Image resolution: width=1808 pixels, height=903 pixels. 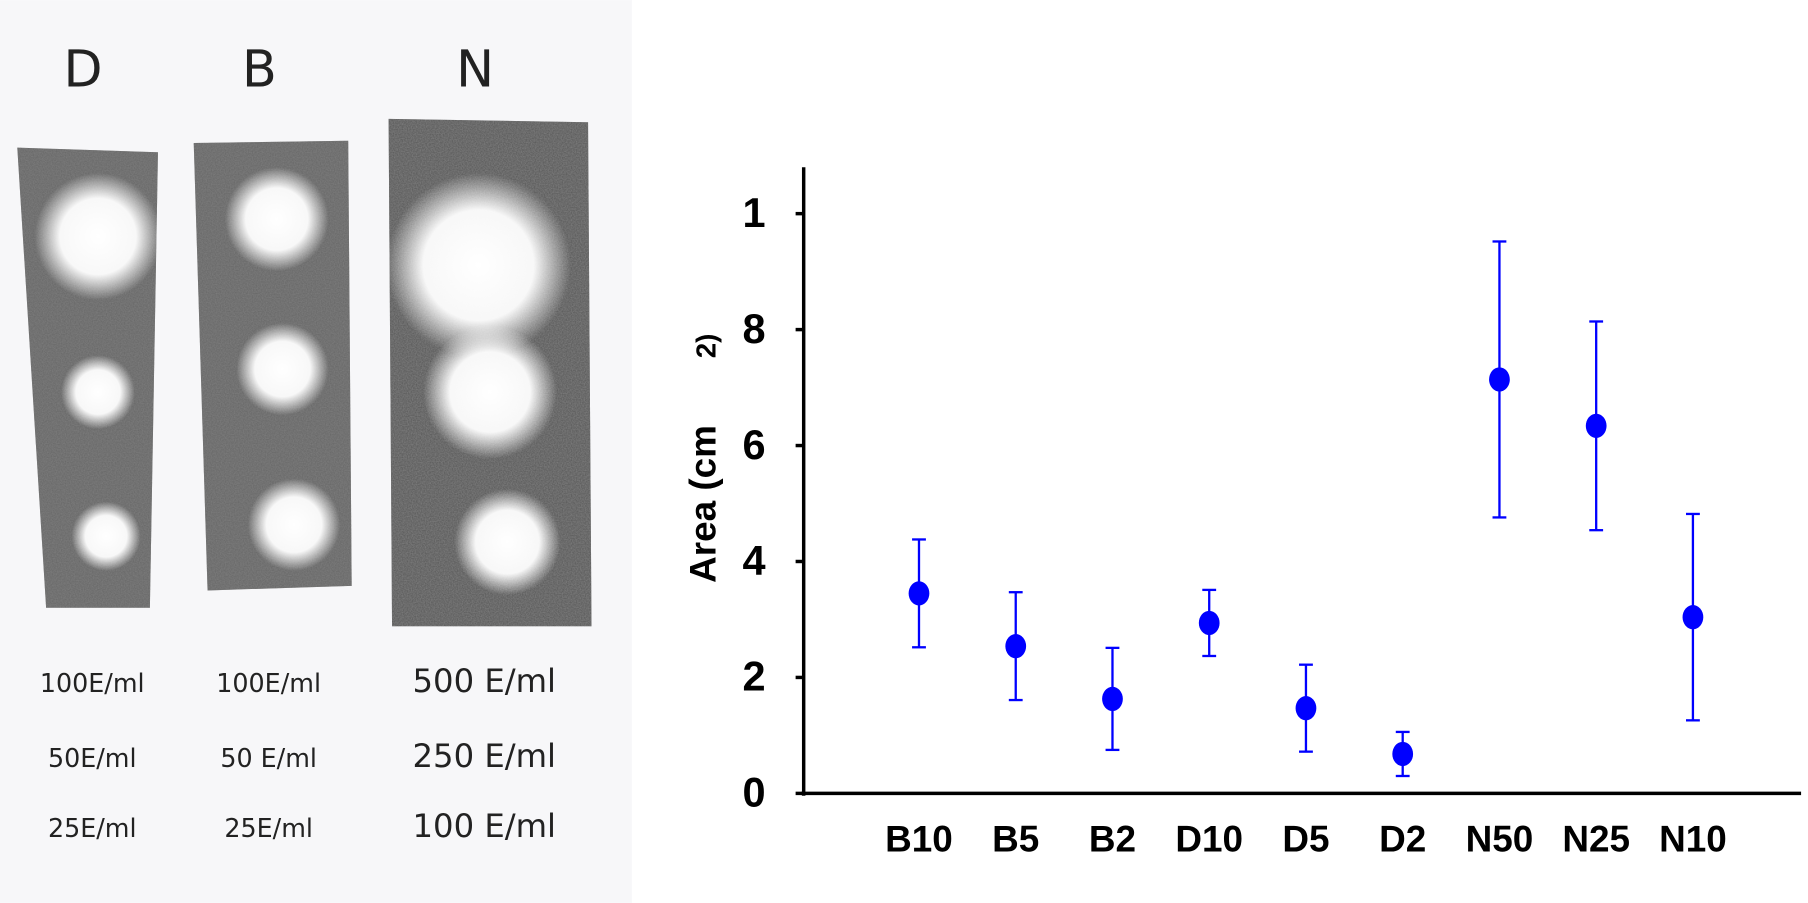 I want to click on strip-n, so click(x=489, y=372).